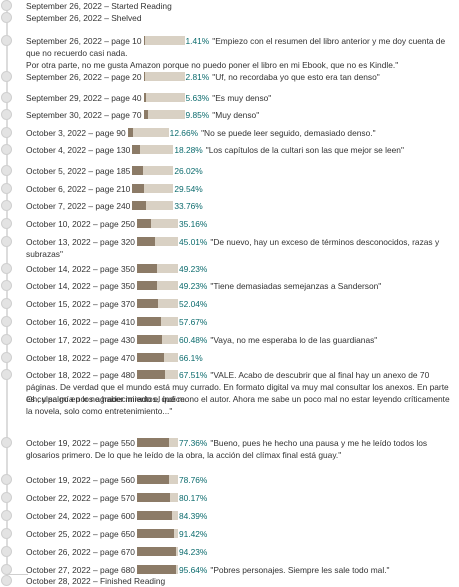 The width and height of the screenshot is (459, 587). I want to click on entry-page: page 350, so click(117, 269).